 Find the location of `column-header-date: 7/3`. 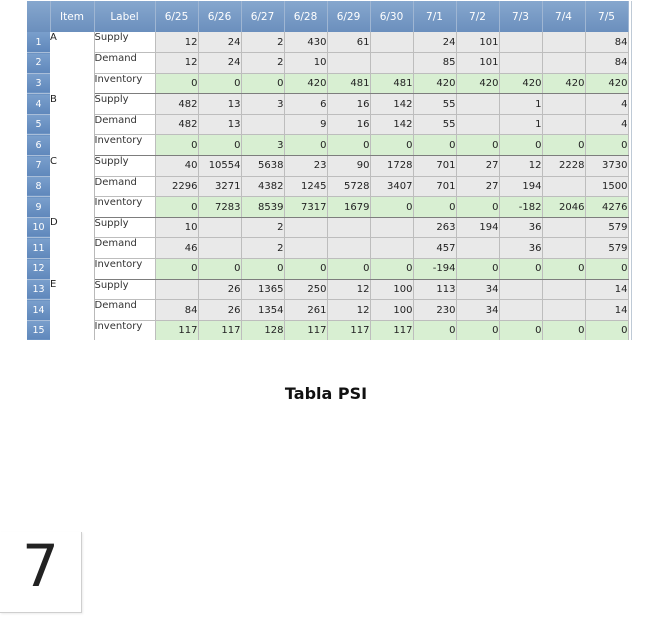

column-header-date: 7/3 is located at coordinates (521, 16).